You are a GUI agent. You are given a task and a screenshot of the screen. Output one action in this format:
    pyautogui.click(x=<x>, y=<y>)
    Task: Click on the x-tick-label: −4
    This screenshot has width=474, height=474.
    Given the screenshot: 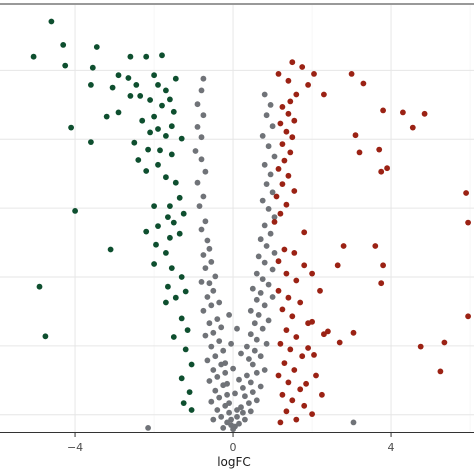 What is the action you would take?
    pyautogui.click(x=75, y=447)
    